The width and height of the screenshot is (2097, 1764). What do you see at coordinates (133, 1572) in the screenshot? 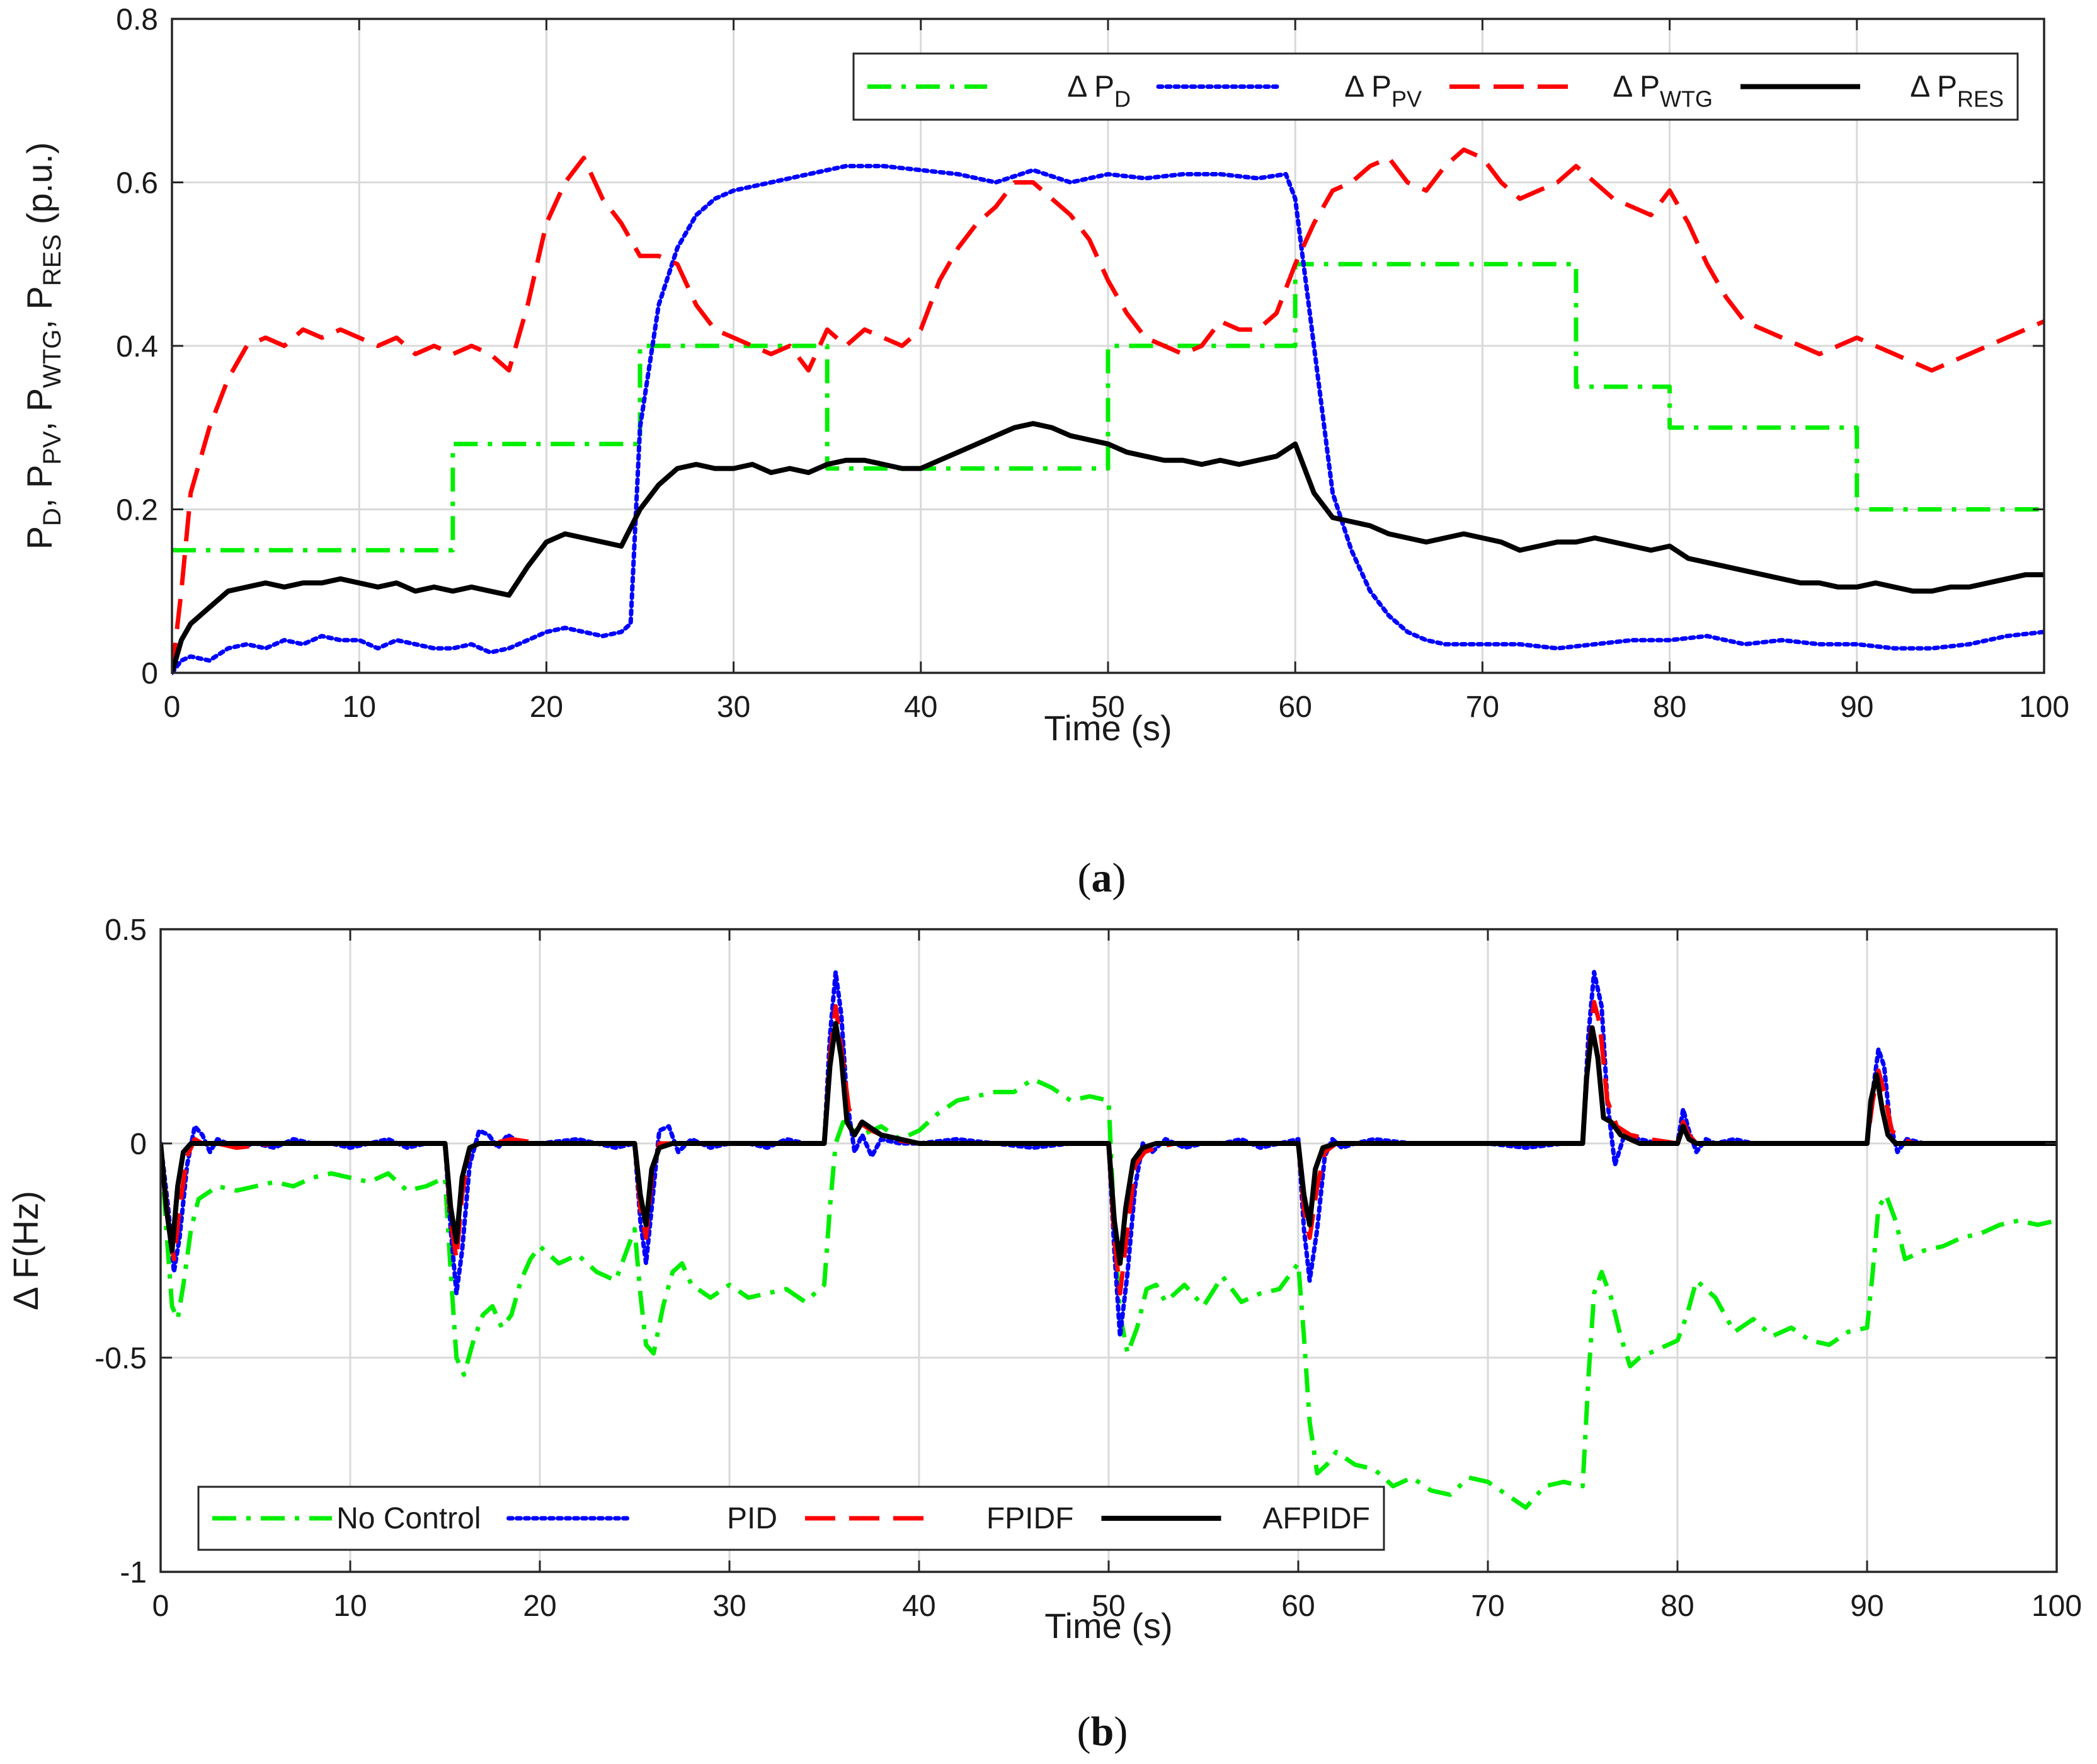
I see `y-tick-label: -1` at bounding box center [133, 1572].